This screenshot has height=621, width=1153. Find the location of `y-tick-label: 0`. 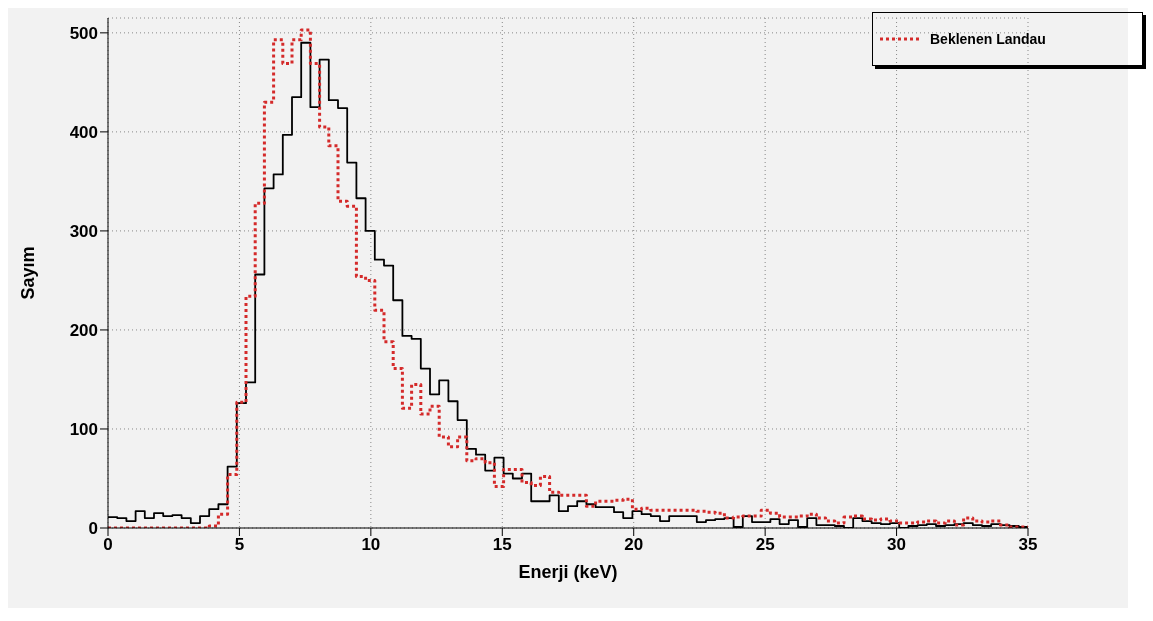

y-tick-label: 0 is located at coordinates (93, 529).